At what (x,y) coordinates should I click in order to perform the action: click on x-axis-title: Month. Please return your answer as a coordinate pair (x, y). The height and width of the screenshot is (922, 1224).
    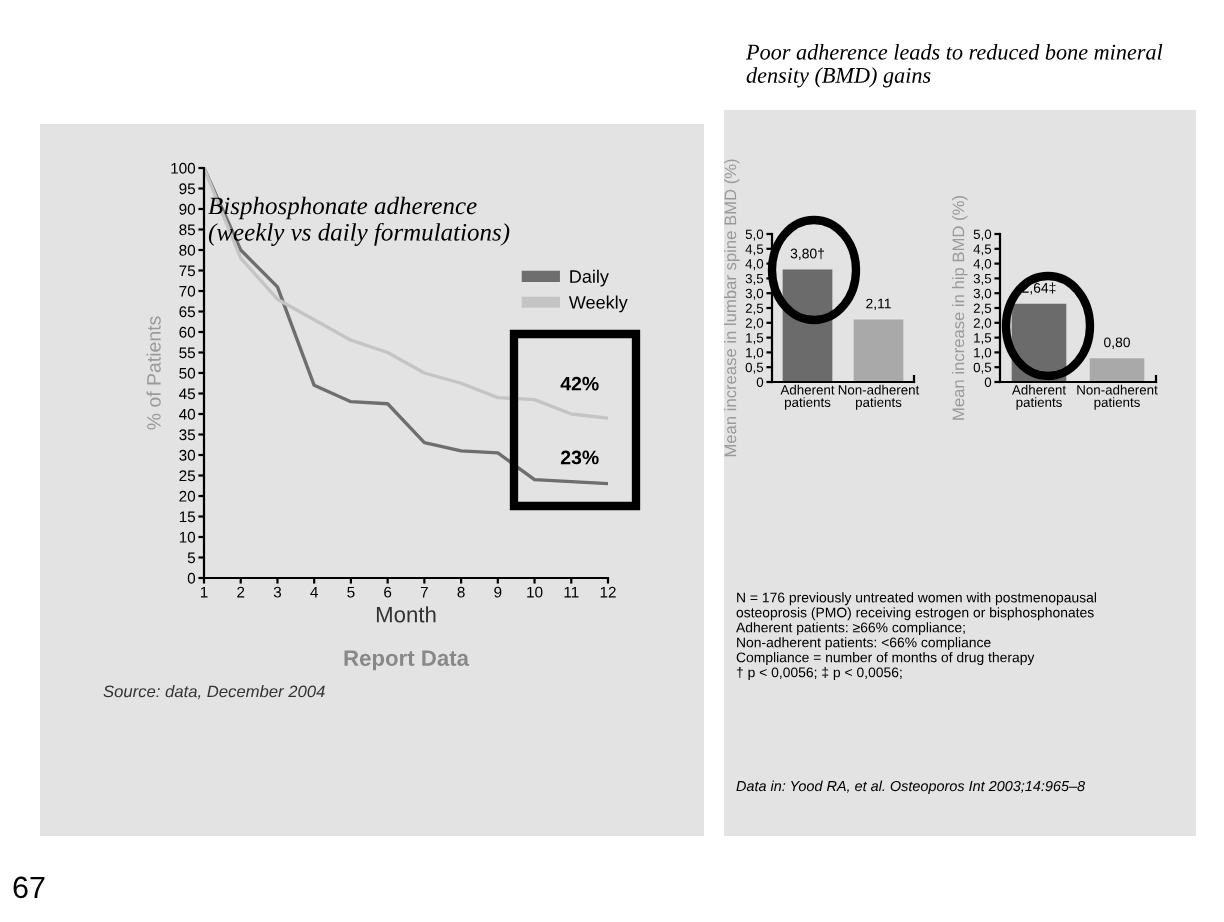
    Looking at the image, I should click on (406, 614).